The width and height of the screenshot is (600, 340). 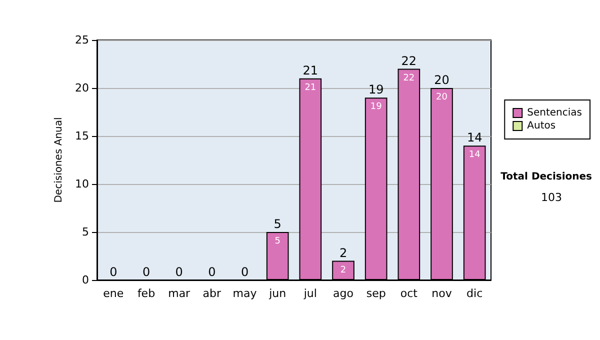 What do you see at coordinates (309, 293) in the screenshot?
I see `x-tick-label: jul` at bounding box center [309, 293].